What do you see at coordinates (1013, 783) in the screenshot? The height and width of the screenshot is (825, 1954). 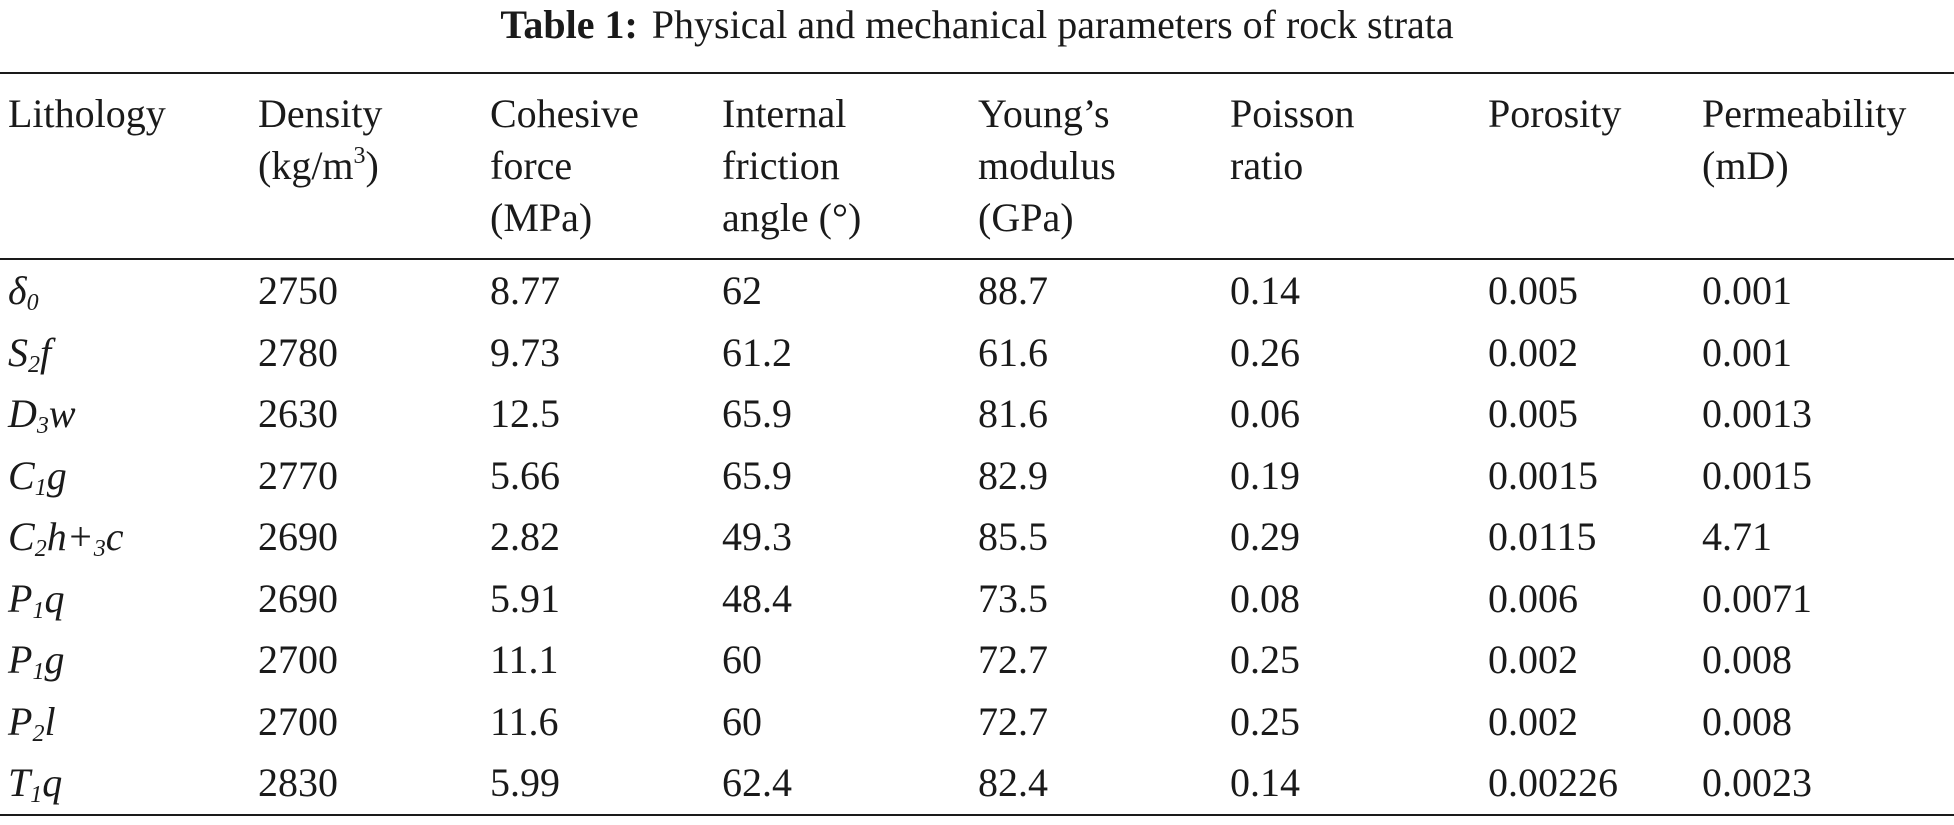 I see `cell-youngs: 82.4` at bounding box center [1013, 783].